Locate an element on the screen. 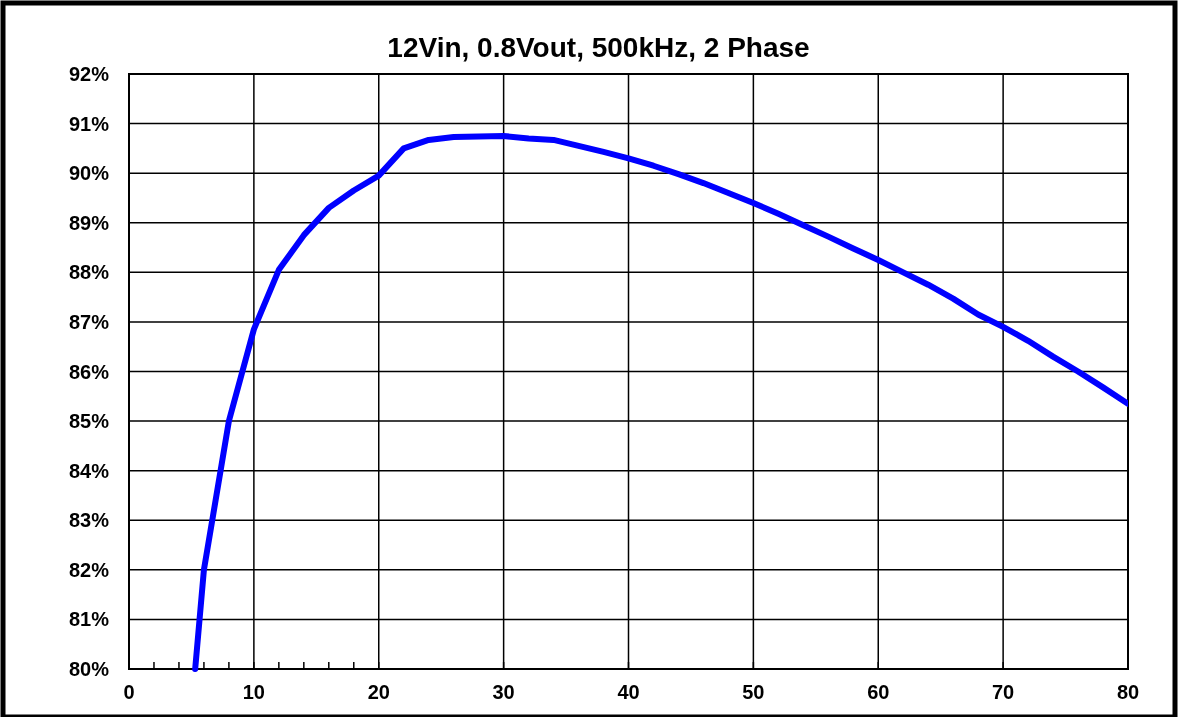 The height and width of the screenshot is (717, 1178). y-tick-label: 90% is located at coordinates (89, 173).